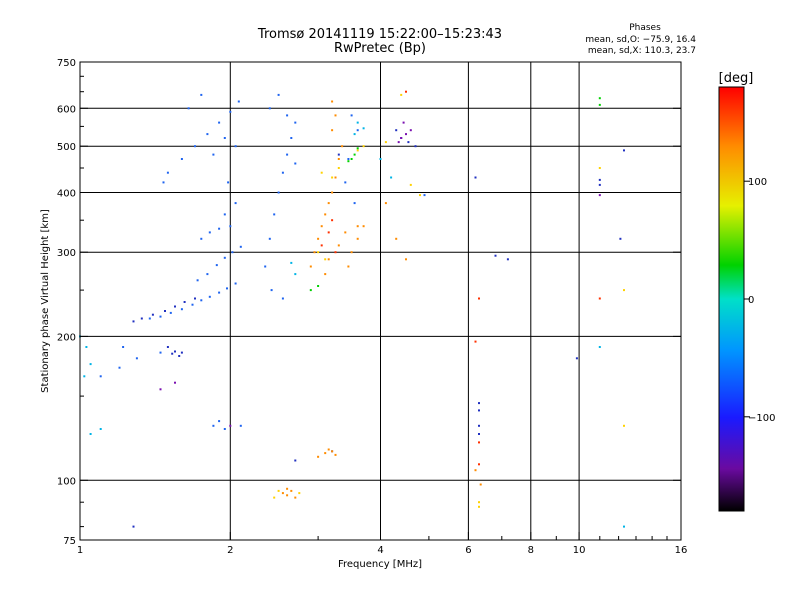  What do you see at coordinates (468, 550) in the screenshot?
I see `x-tick-label: 6` at bounding box center [468, 550].